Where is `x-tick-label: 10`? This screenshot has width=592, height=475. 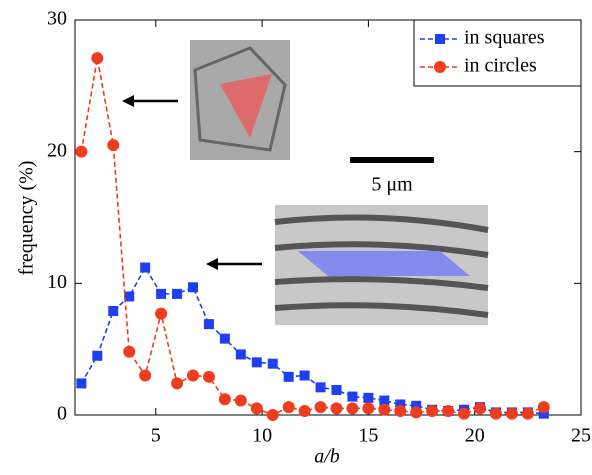 x-tick-label: 10 is located at coordinates (262, 436).